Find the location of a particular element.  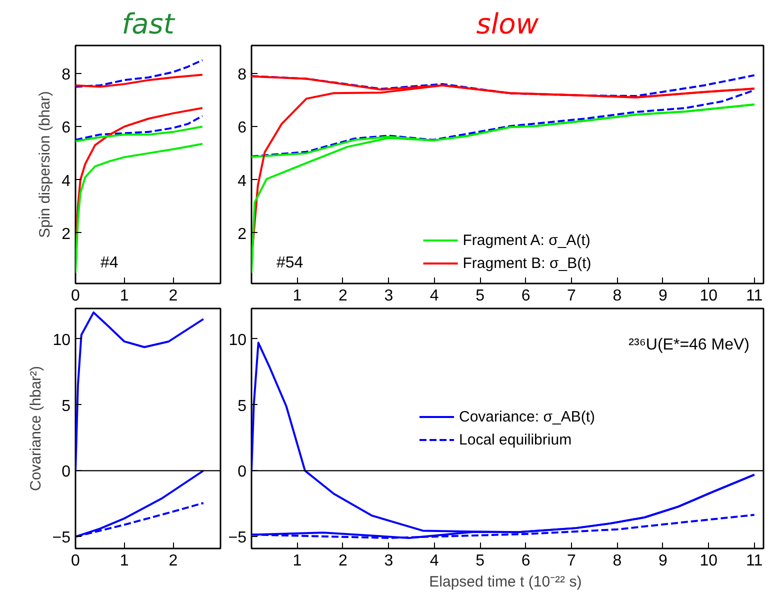

chart-title: fast is located at coordinates (149, 24).